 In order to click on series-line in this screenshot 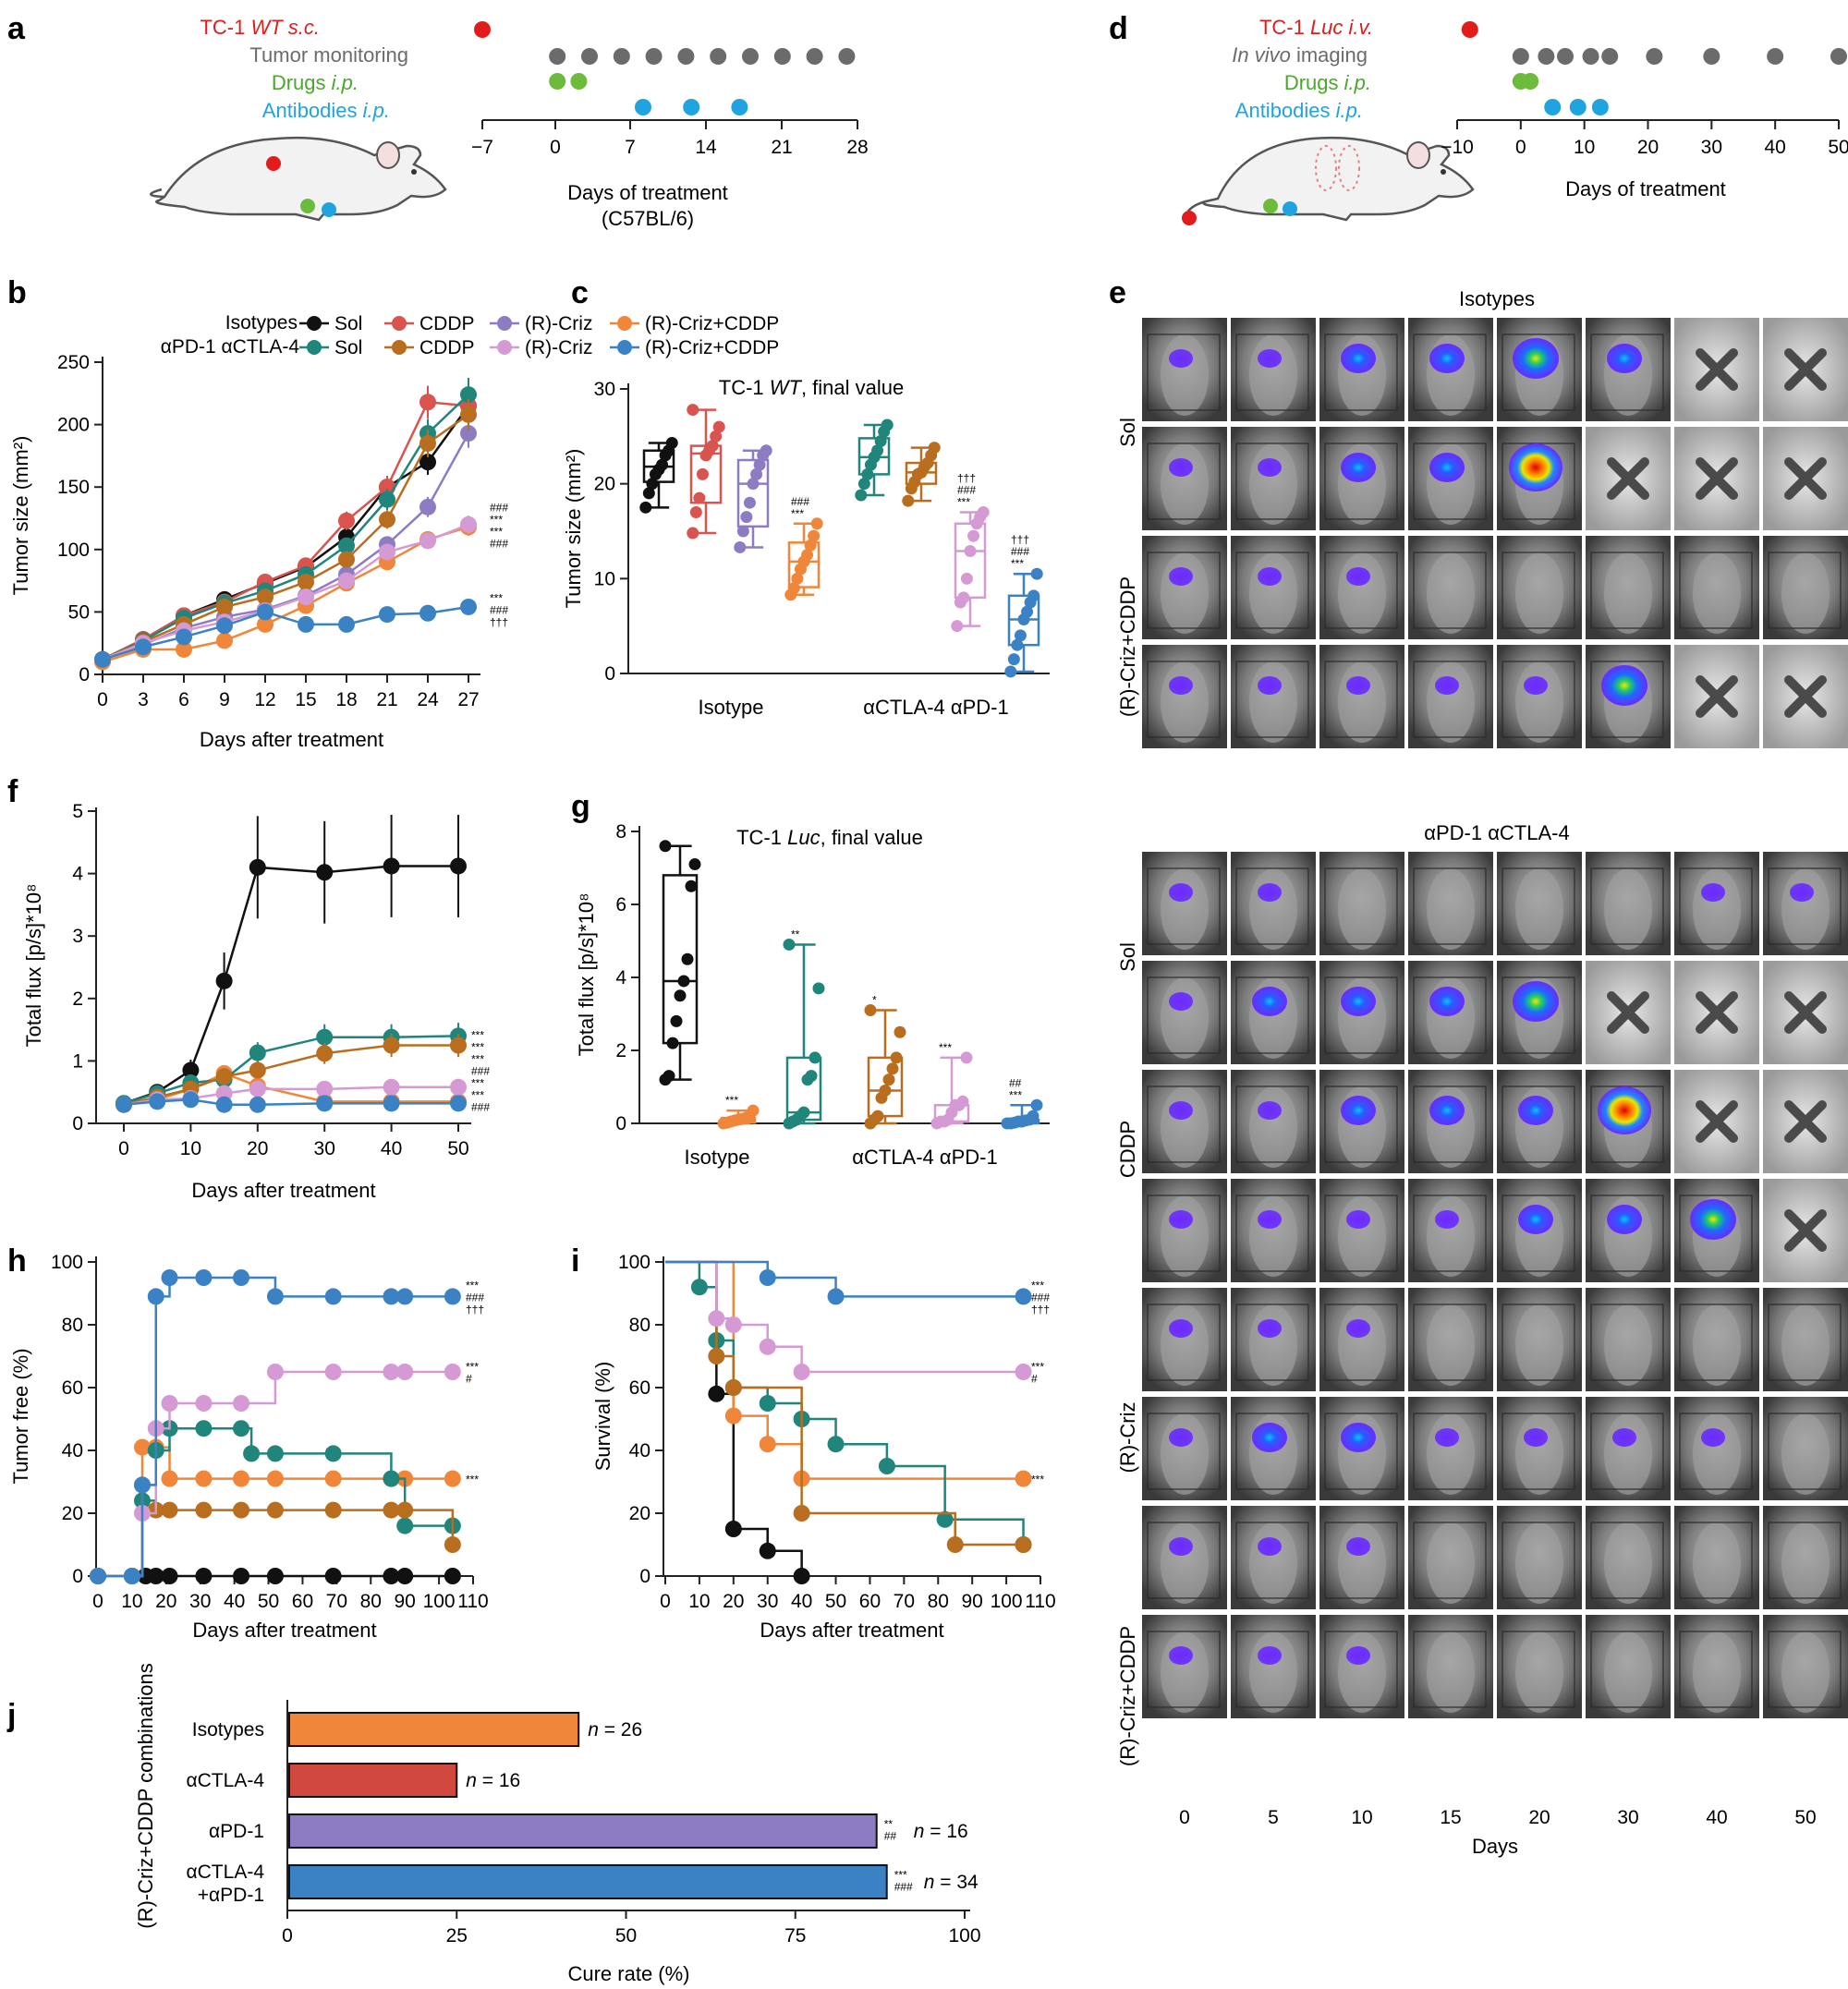, I will do `click(285, 594)`.